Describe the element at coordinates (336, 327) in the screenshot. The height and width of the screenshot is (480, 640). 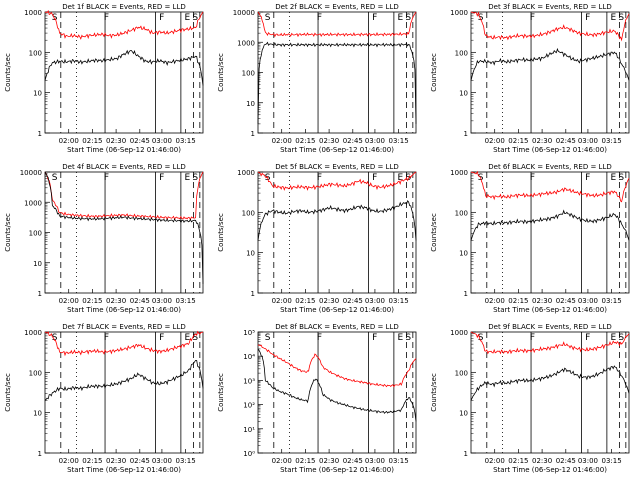
I see `chart-title: Det 8f BLACK = Events, RED = LLD` at that location.